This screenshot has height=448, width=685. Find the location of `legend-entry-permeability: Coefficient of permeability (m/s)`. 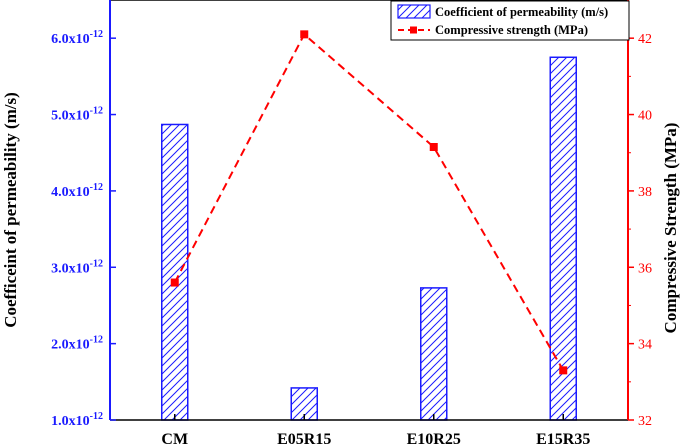

legend-entry-permeability: Coefficient of permeability (m/s) is located at coordinates (521, 12).